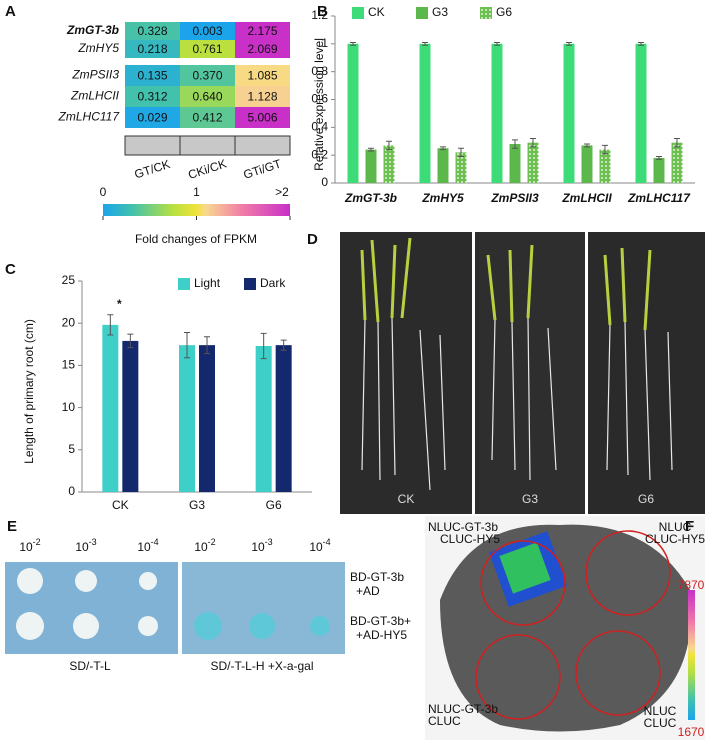  What do you see at coordinates (689, 526) in the screenshot?
I see `panel-label: F` at bounding box center [689, 526].